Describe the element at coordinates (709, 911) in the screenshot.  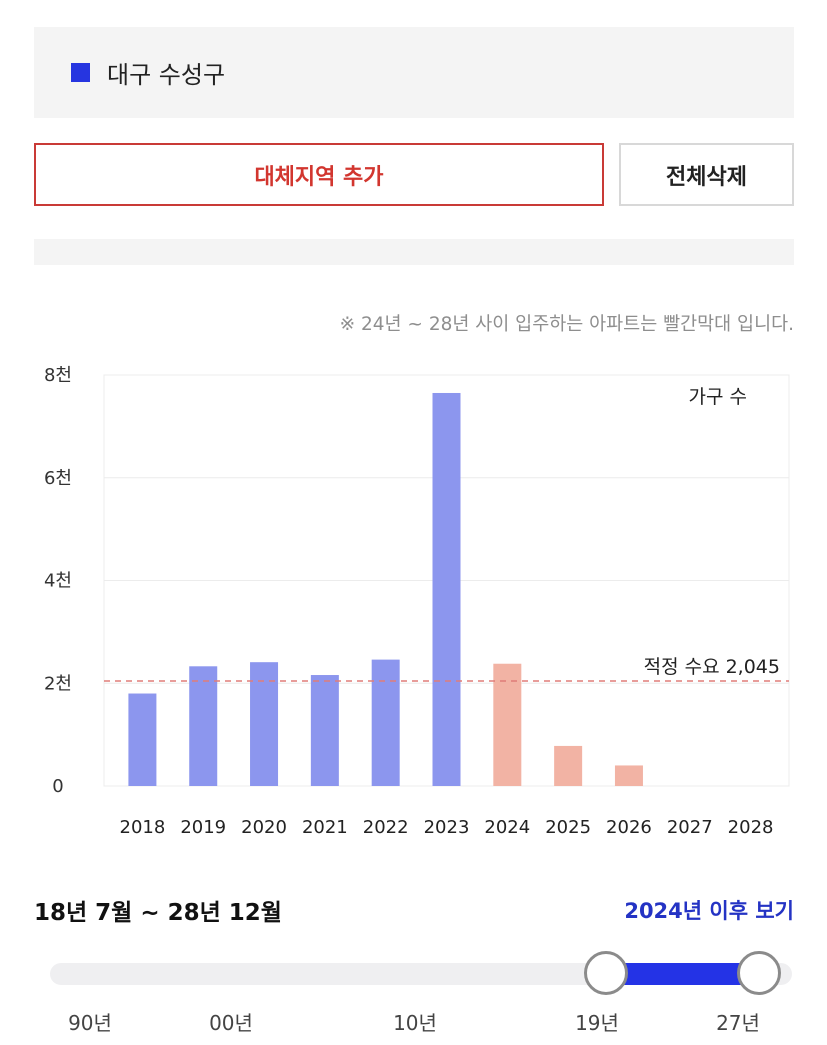
I see `view-after-2024-link: 2024년 이후 보기` at that location.